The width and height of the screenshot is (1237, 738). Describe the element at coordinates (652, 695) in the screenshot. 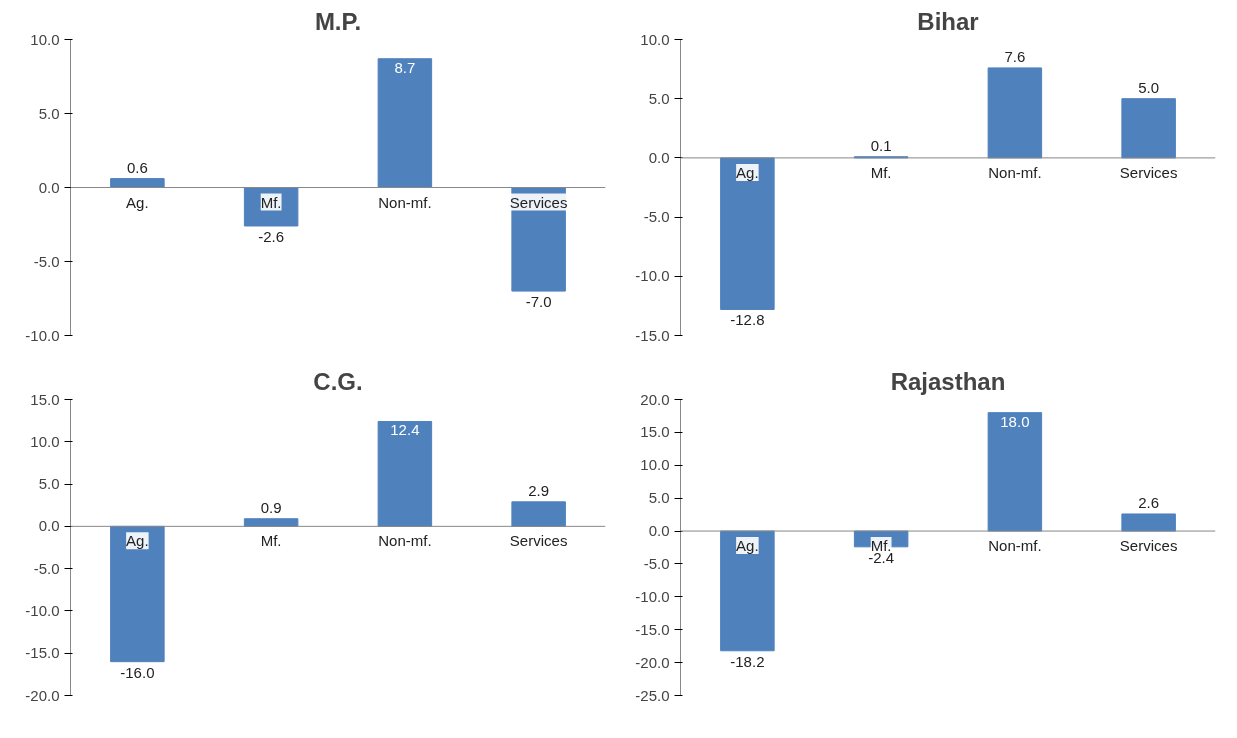

I see `y-tick-label: -25.0` at that location.